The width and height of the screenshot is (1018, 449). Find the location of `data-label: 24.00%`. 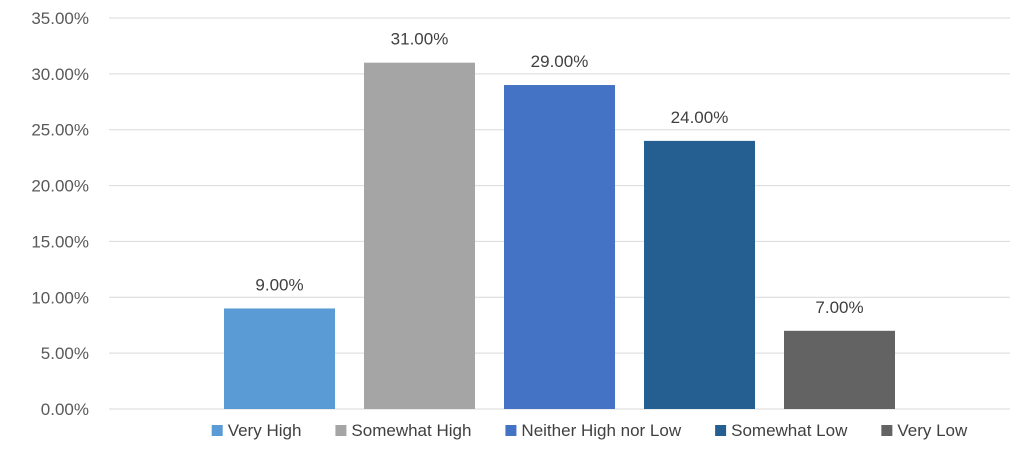

data-label: 24.00% is located at coordinates (700, 117).